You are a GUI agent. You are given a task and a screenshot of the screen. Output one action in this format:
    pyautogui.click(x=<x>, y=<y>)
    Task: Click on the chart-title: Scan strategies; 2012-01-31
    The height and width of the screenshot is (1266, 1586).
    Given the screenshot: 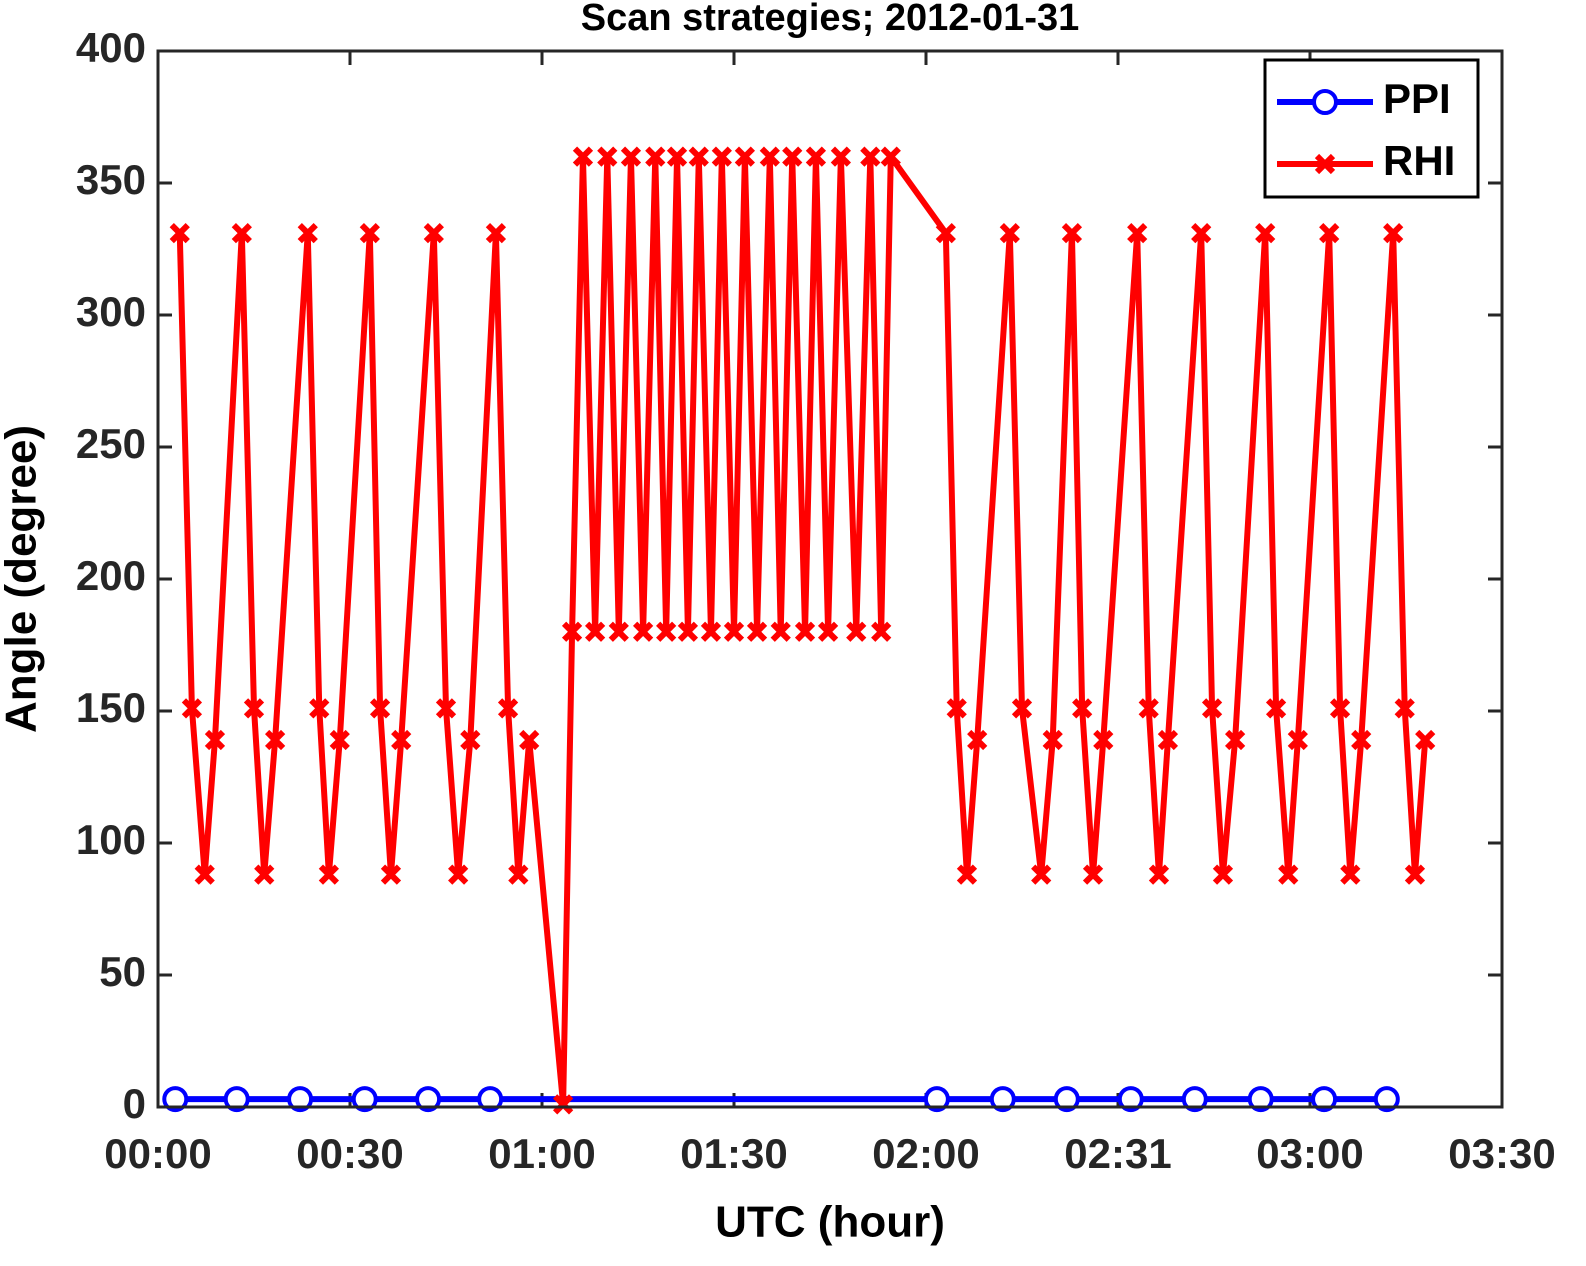 What is the action you would take?
    pyautogui.click(x=830, y=19)
    